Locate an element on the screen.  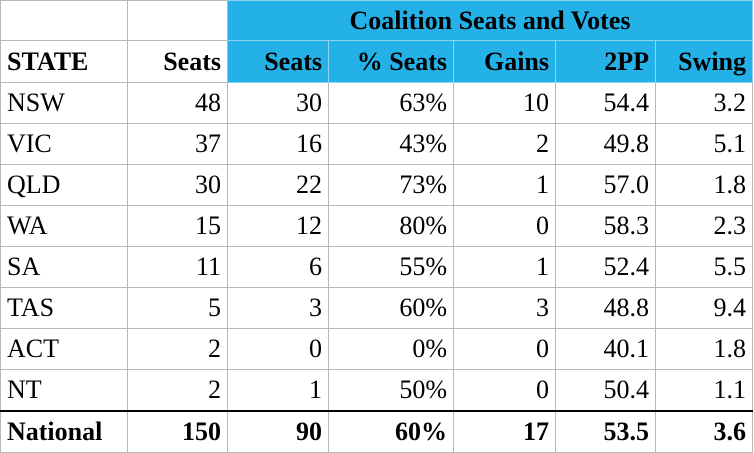
table-row: ACT 2 0 0% 0 40.1 1.8 is located at coordinates (377, 349).